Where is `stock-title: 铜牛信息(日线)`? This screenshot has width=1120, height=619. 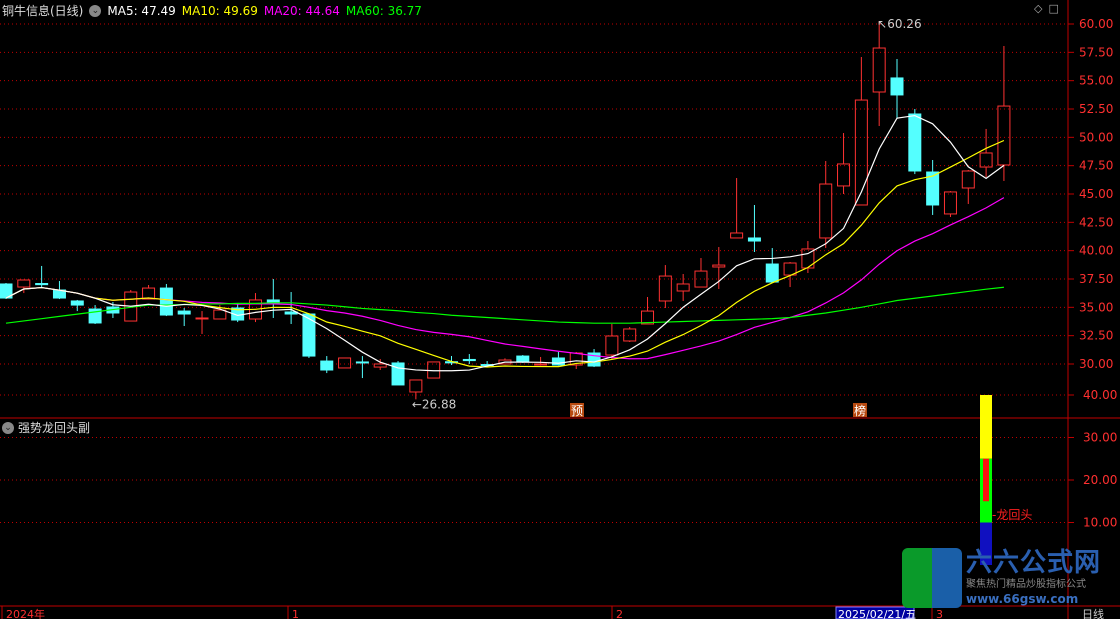 stock-title: 铜牛信息(日线) is located at coordinates (43, 11).